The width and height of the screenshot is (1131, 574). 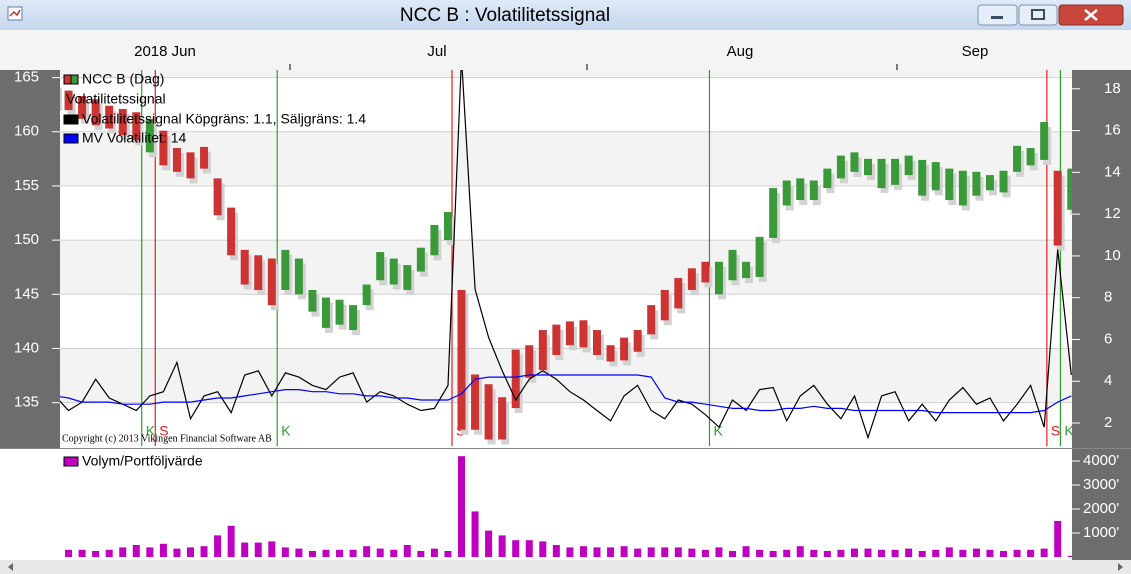 What do you see at coordinates (26, 347) in the screenshot?
I see `y-tick-label: 140` at bounding box center [26, 347].